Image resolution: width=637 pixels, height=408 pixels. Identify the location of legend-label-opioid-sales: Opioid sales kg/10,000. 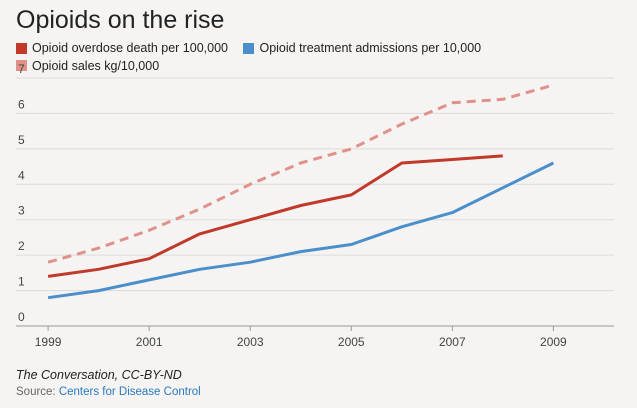
(96, 65).